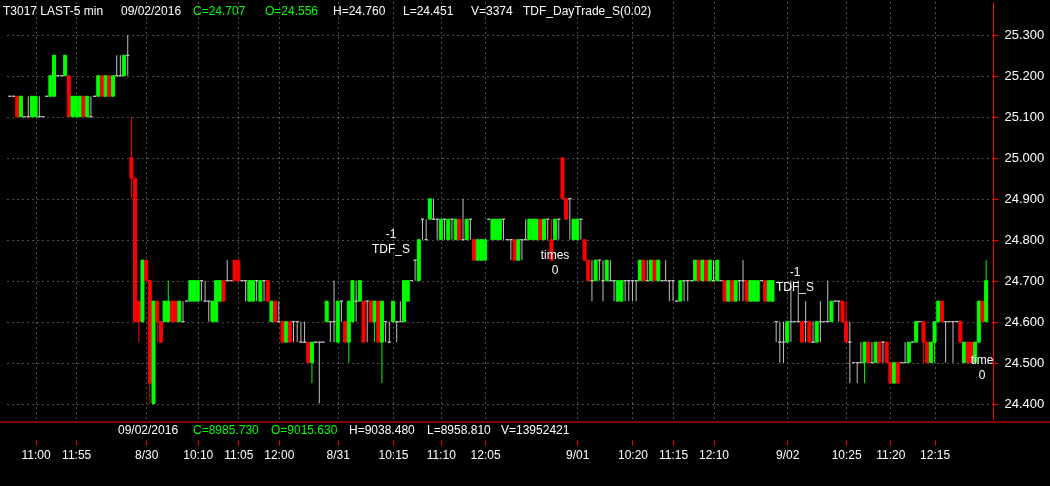 The width and height of the screenshot is (1050, 486). What do you see at coordinates (198, 454) in the screenshot?
I see `x-tick-label: 10:10` at bounding box center [198, 454].